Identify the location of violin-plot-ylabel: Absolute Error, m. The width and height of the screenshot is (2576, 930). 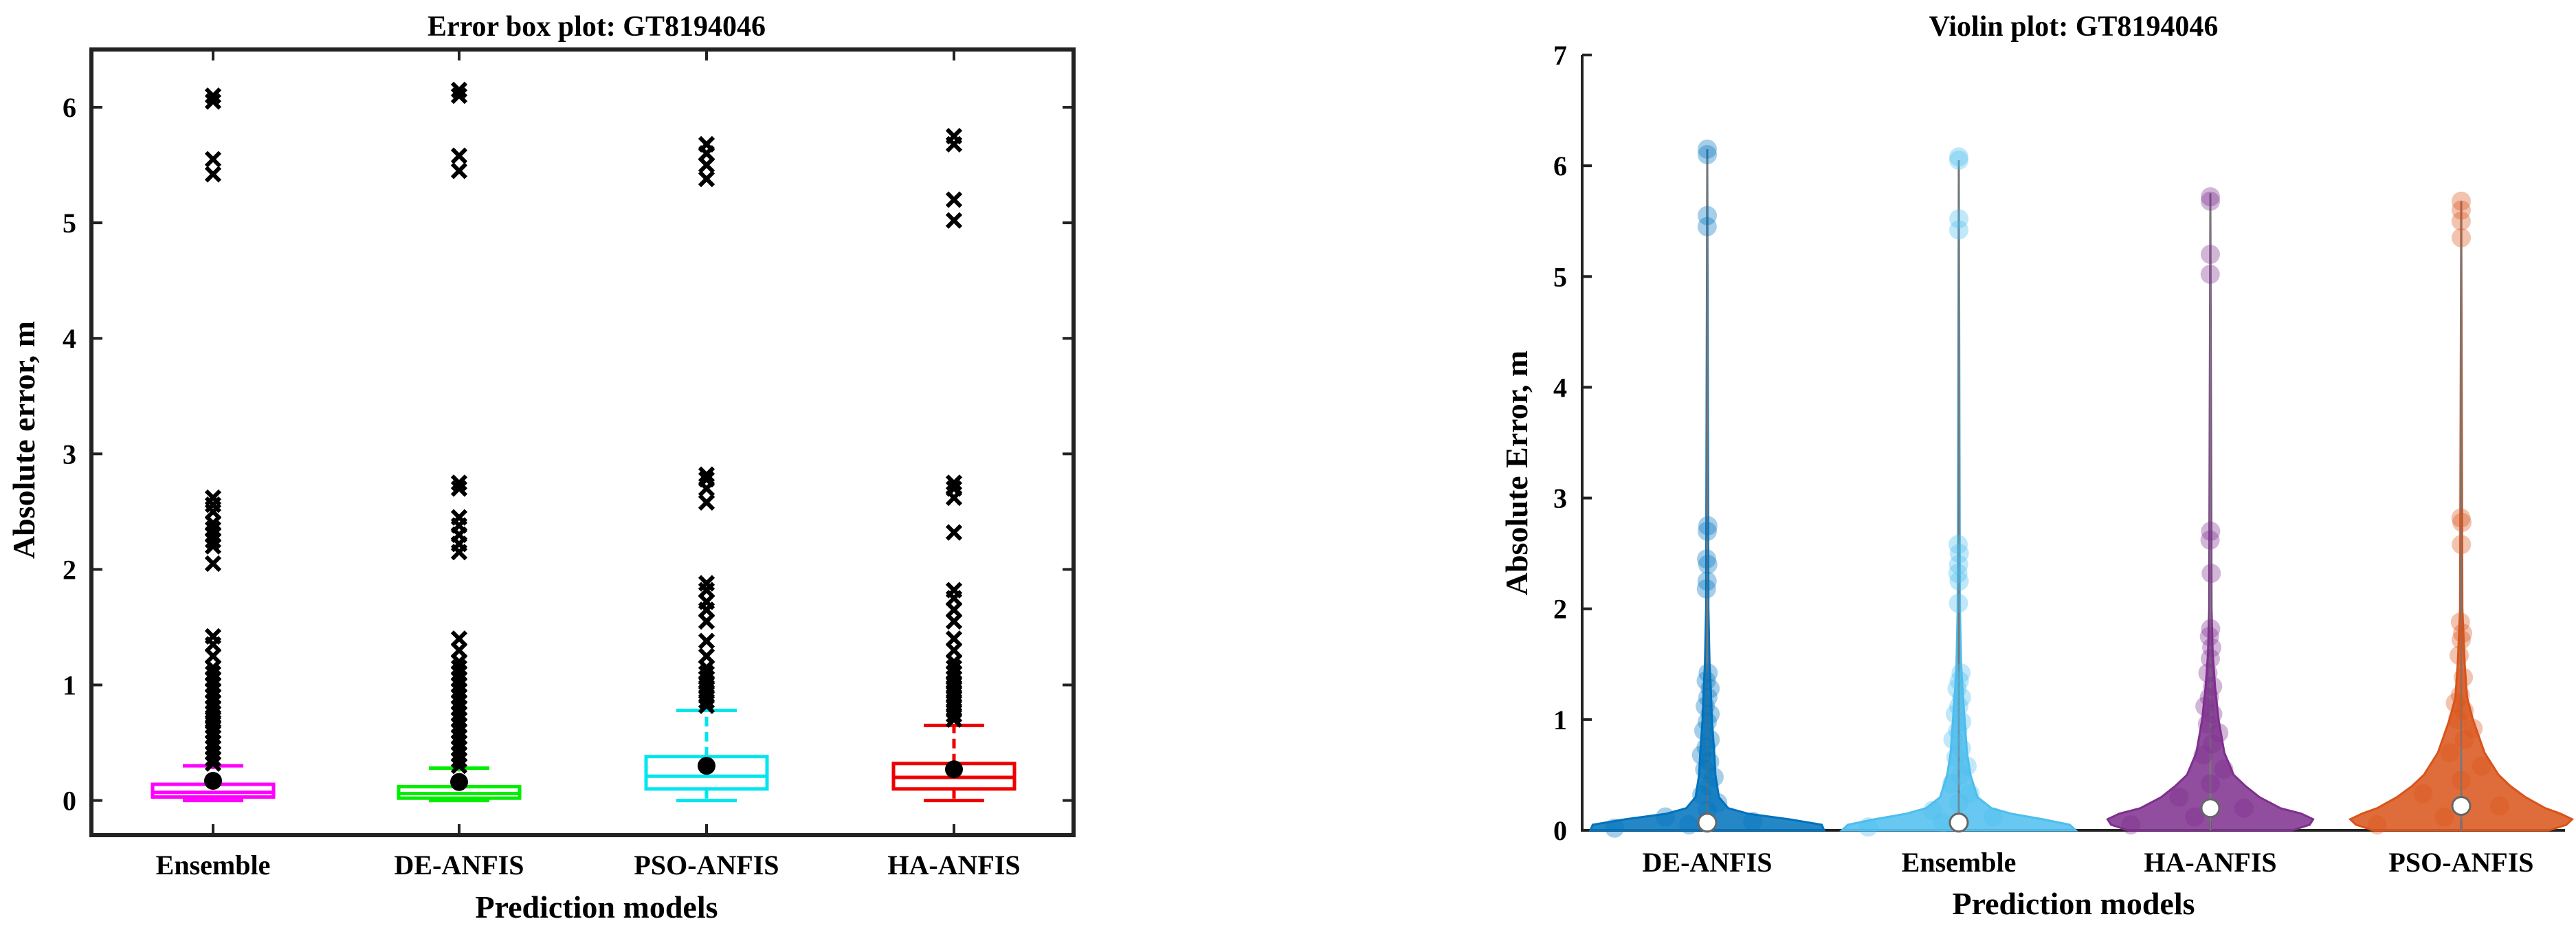
(1516, 473).